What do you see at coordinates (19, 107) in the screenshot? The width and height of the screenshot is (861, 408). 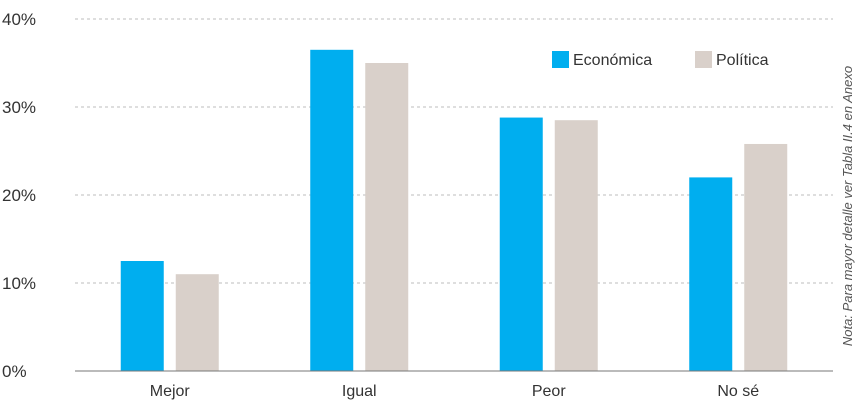 I see `y-tick-label: 30%` at bounding box center [19, 107].